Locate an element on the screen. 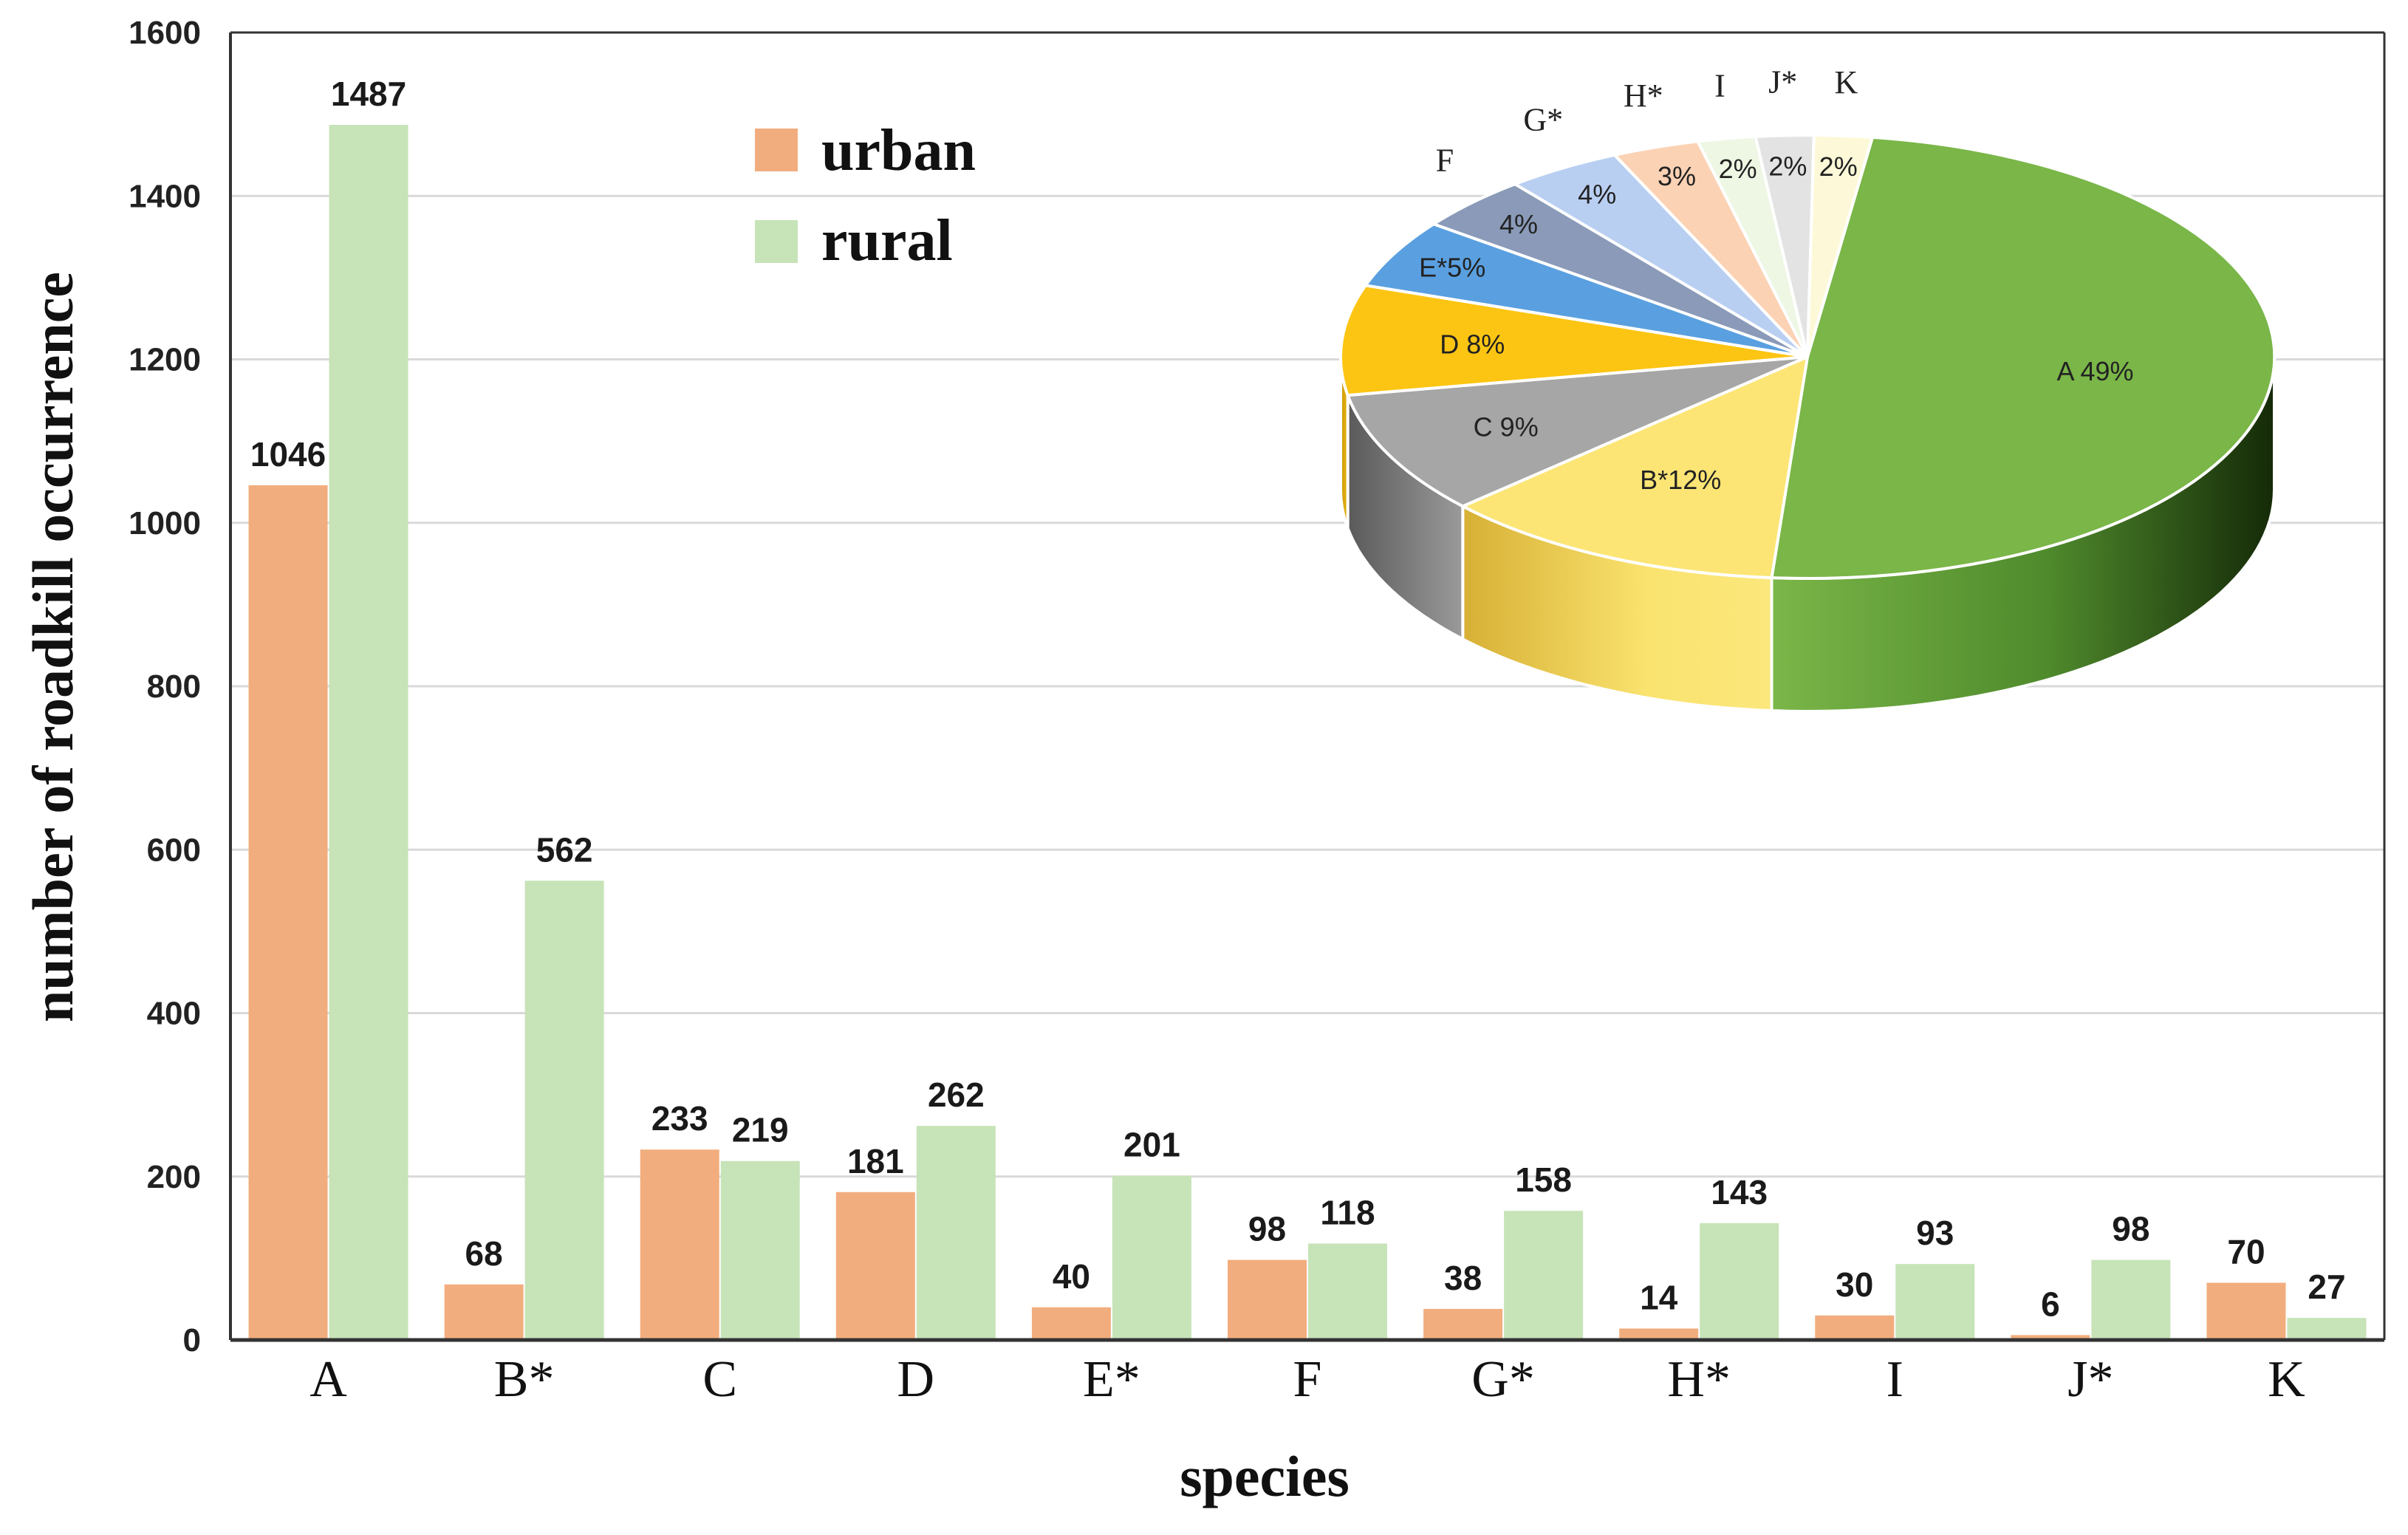  y-tick-label-400: 400 is located at coordinates (174, 1014).